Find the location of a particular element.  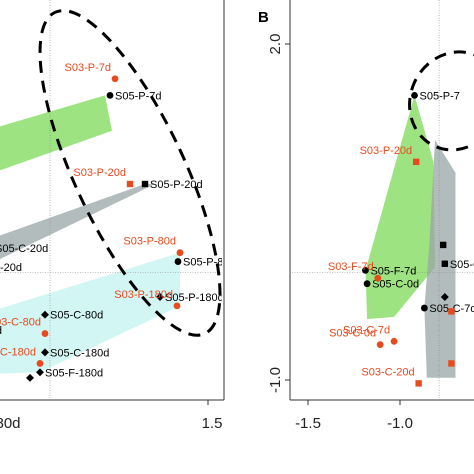

point-label: S05-P-7 is located at coordinates (440, 96).